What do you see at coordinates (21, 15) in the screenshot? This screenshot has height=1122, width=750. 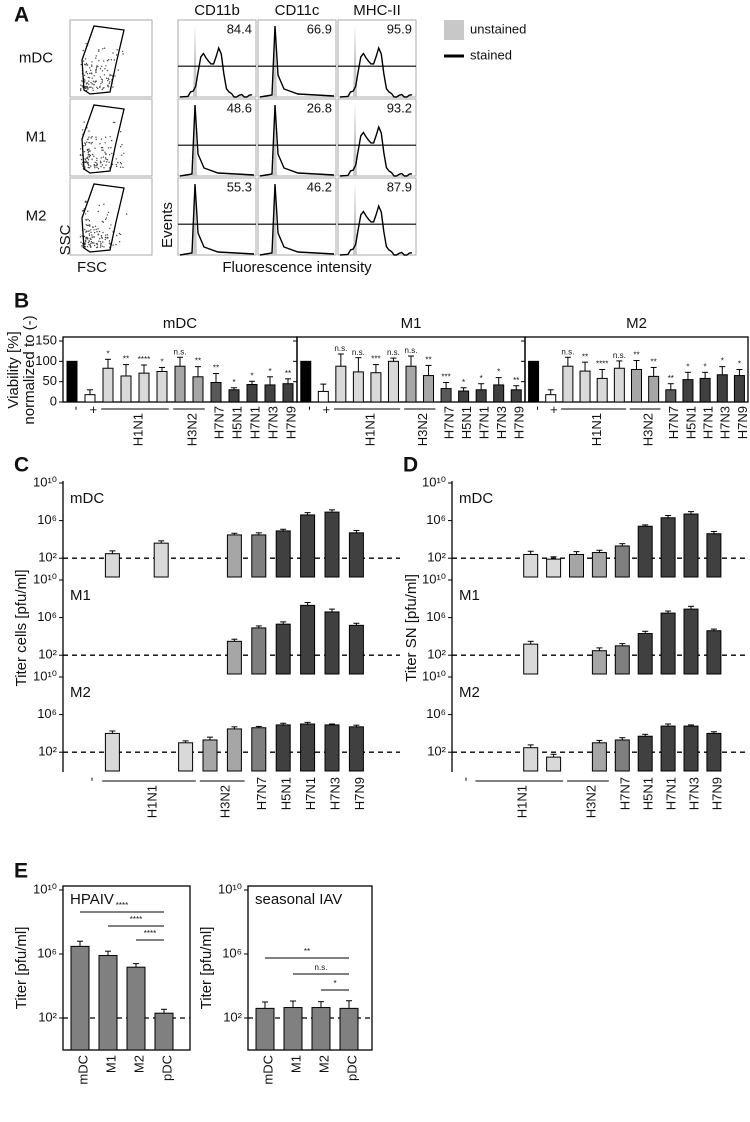 I see `panel-label: A` at bounding box center [21, 15].